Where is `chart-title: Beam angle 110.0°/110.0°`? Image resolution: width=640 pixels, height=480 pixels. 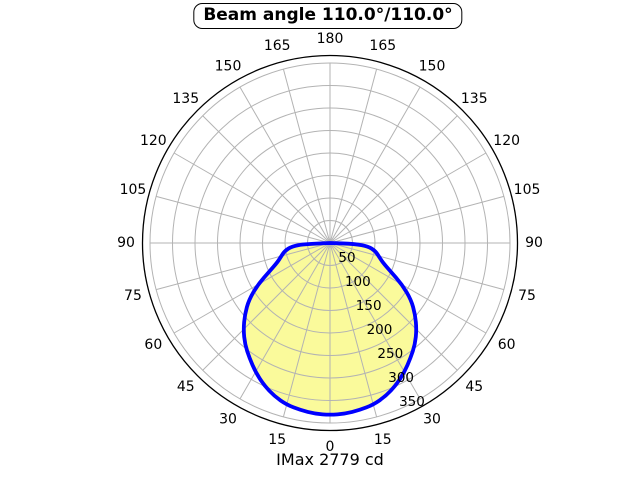 chart-title: Beam angle 110.0°/110.0° is located at coordinates (328, 15).